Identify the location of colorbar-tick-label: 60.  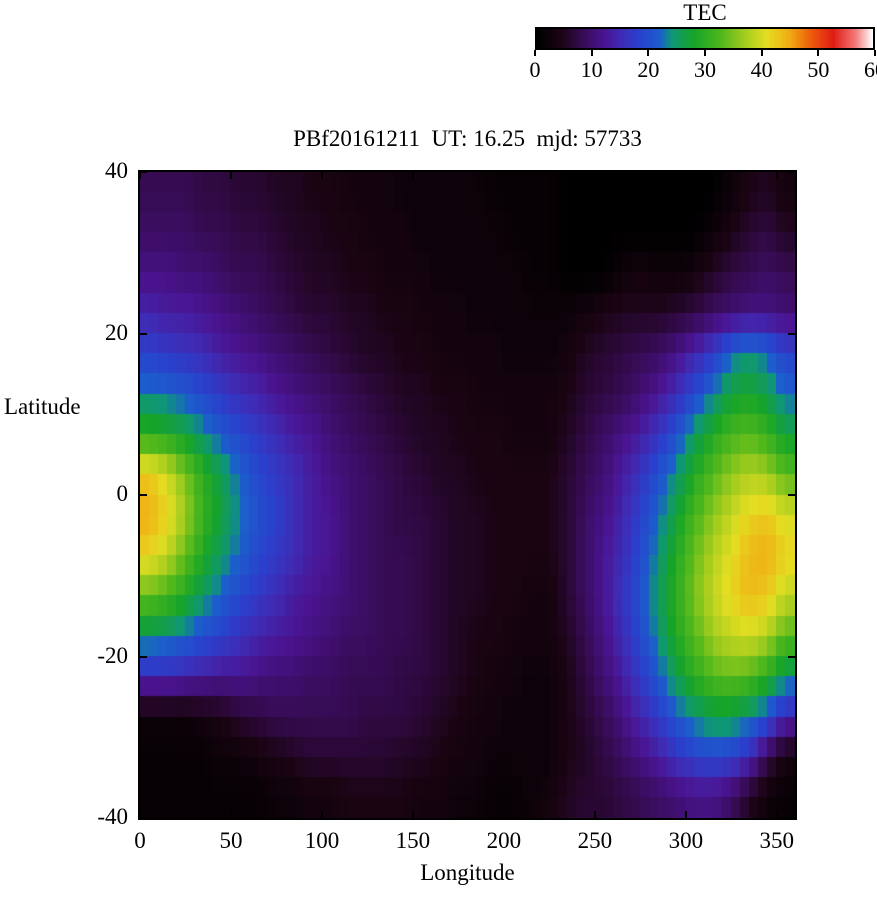
(870, 69).